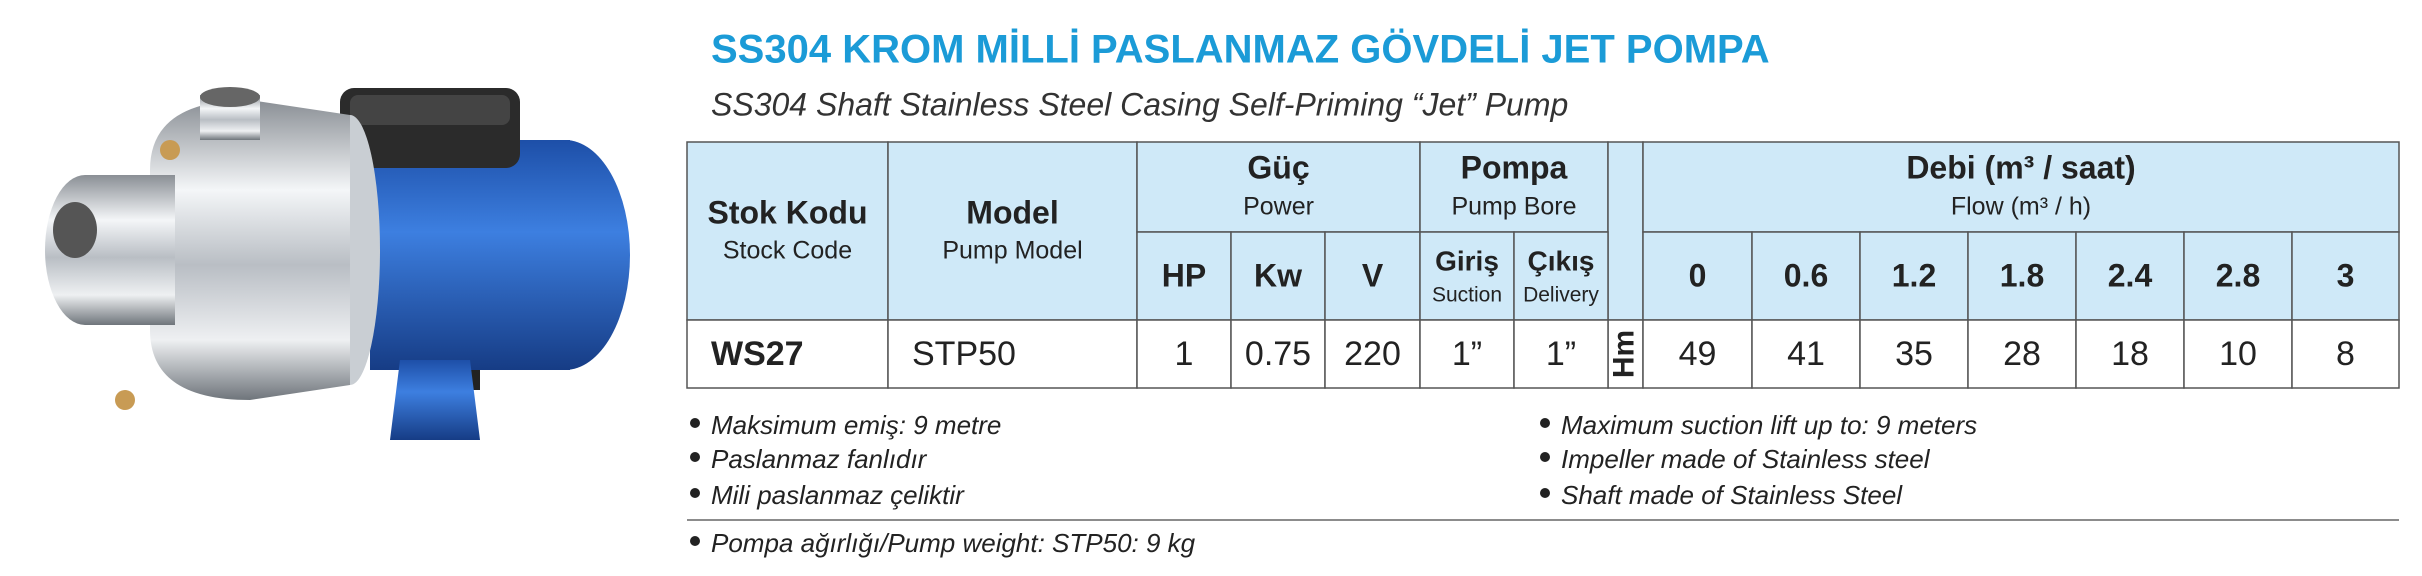  I want to click on subheader-sublabel: Delivery, so click(1561, 295).